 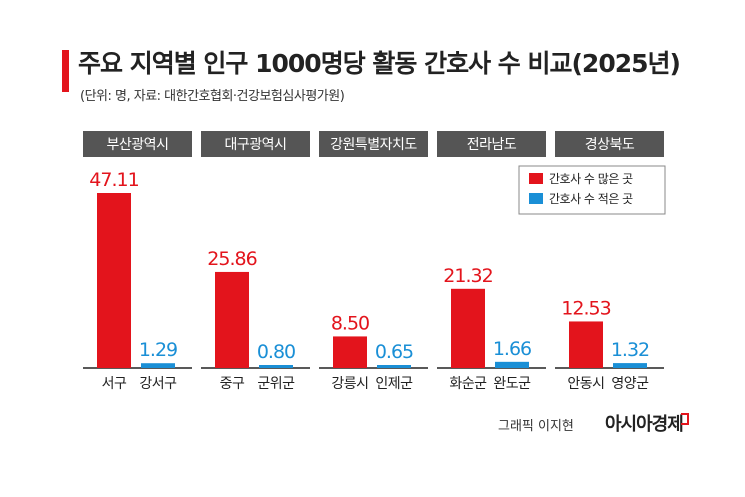 What do you see at coordinates (276, 384) in the screenshot?
I see `bar-category-label: 군위군` at bounding box center [276, 384].